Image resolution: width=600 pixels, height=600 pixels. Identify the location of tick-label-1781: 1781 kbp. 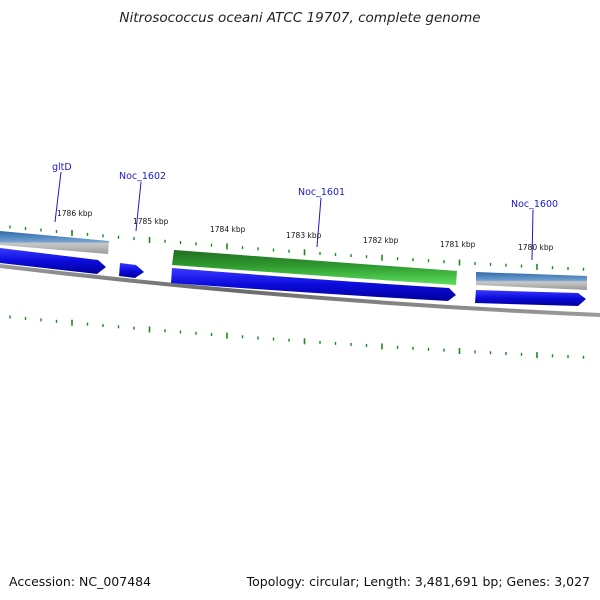
(458, 244).